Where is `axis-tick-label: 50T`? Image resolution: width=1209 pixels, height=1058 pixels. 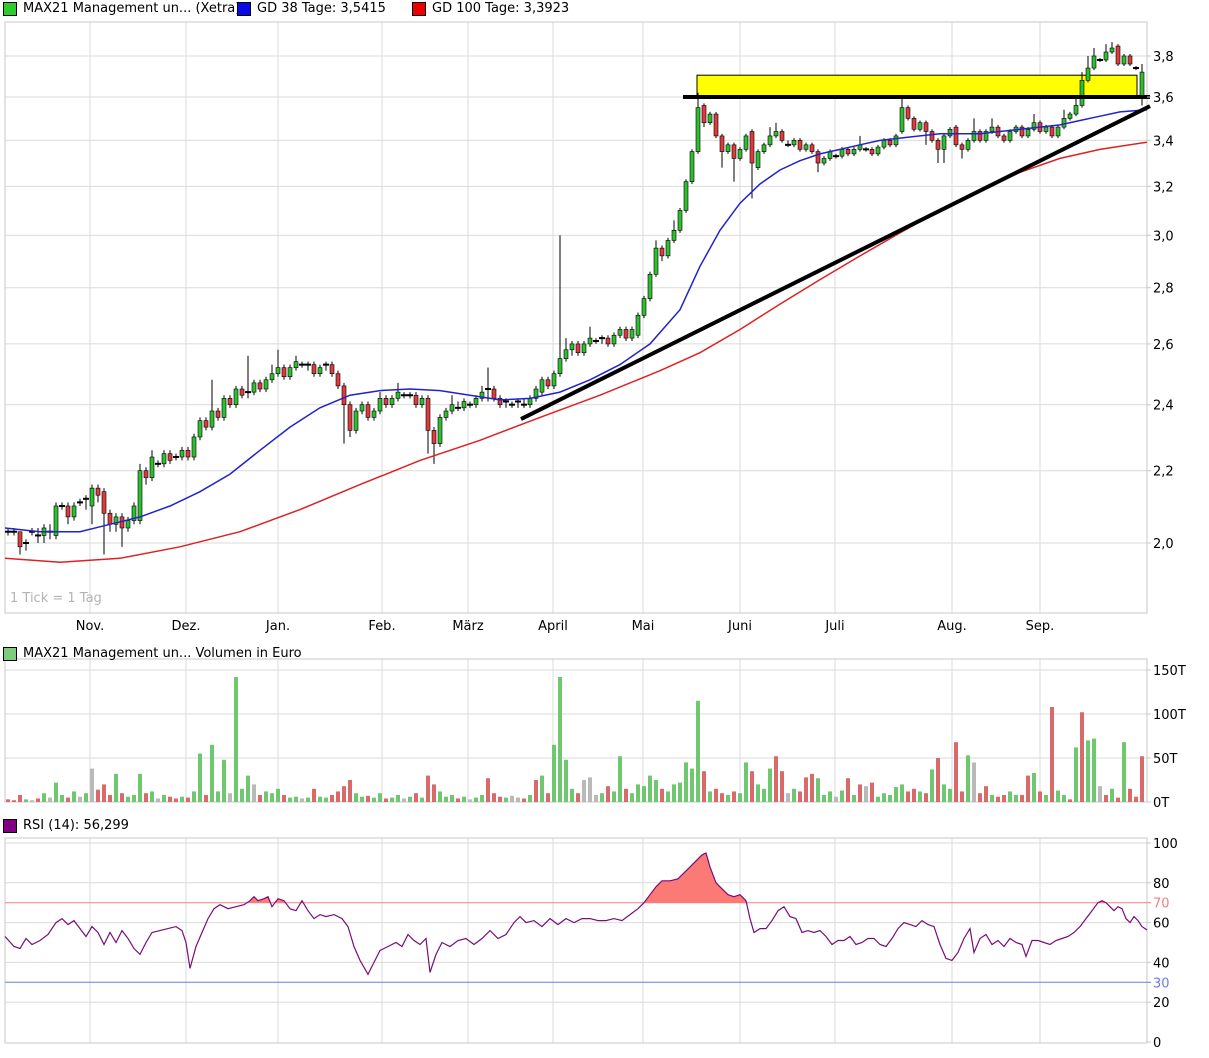
axis-tick-label: 50T is located at coordinates (1165, 759).